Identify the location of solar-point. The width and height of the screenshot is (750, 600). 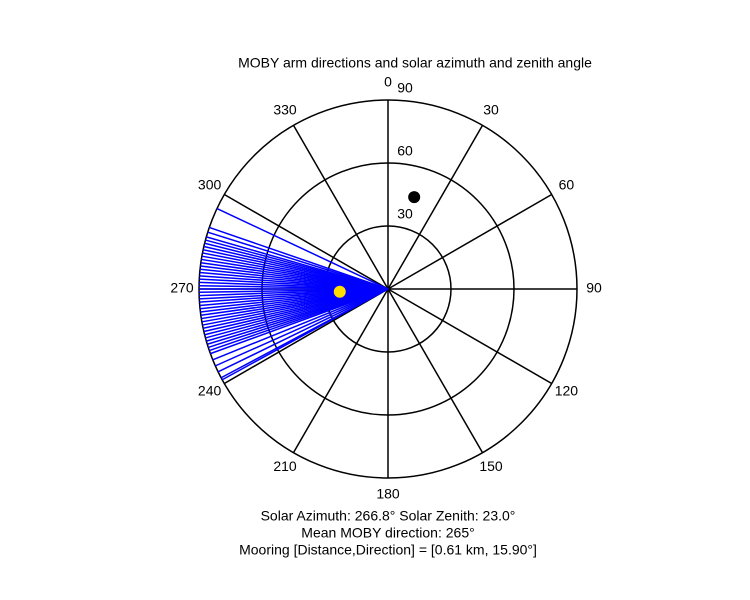
(339, 291).